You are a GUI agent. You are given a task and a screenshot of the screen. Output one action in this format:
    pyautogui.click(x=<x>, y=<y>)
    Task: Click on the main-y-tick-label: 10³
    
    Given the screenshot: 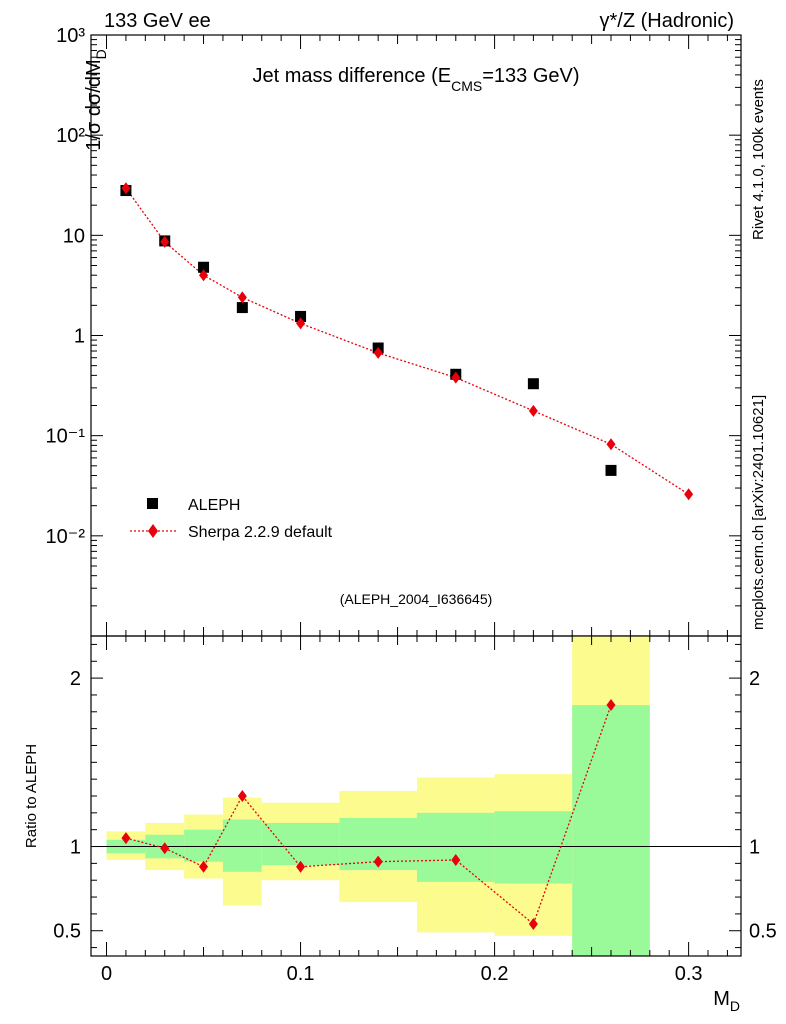 What is the action you would take?
    pyautogui.click(x=70, y=36)
    